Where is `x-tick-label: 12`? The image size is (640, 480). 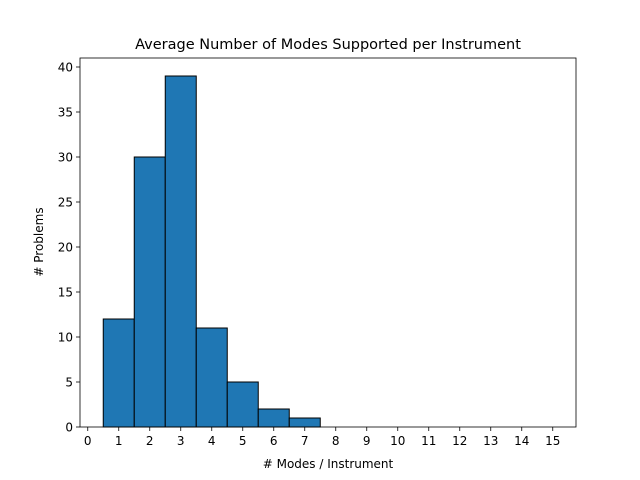 x-tick-label: 12 is located at coordinates (459, 441).